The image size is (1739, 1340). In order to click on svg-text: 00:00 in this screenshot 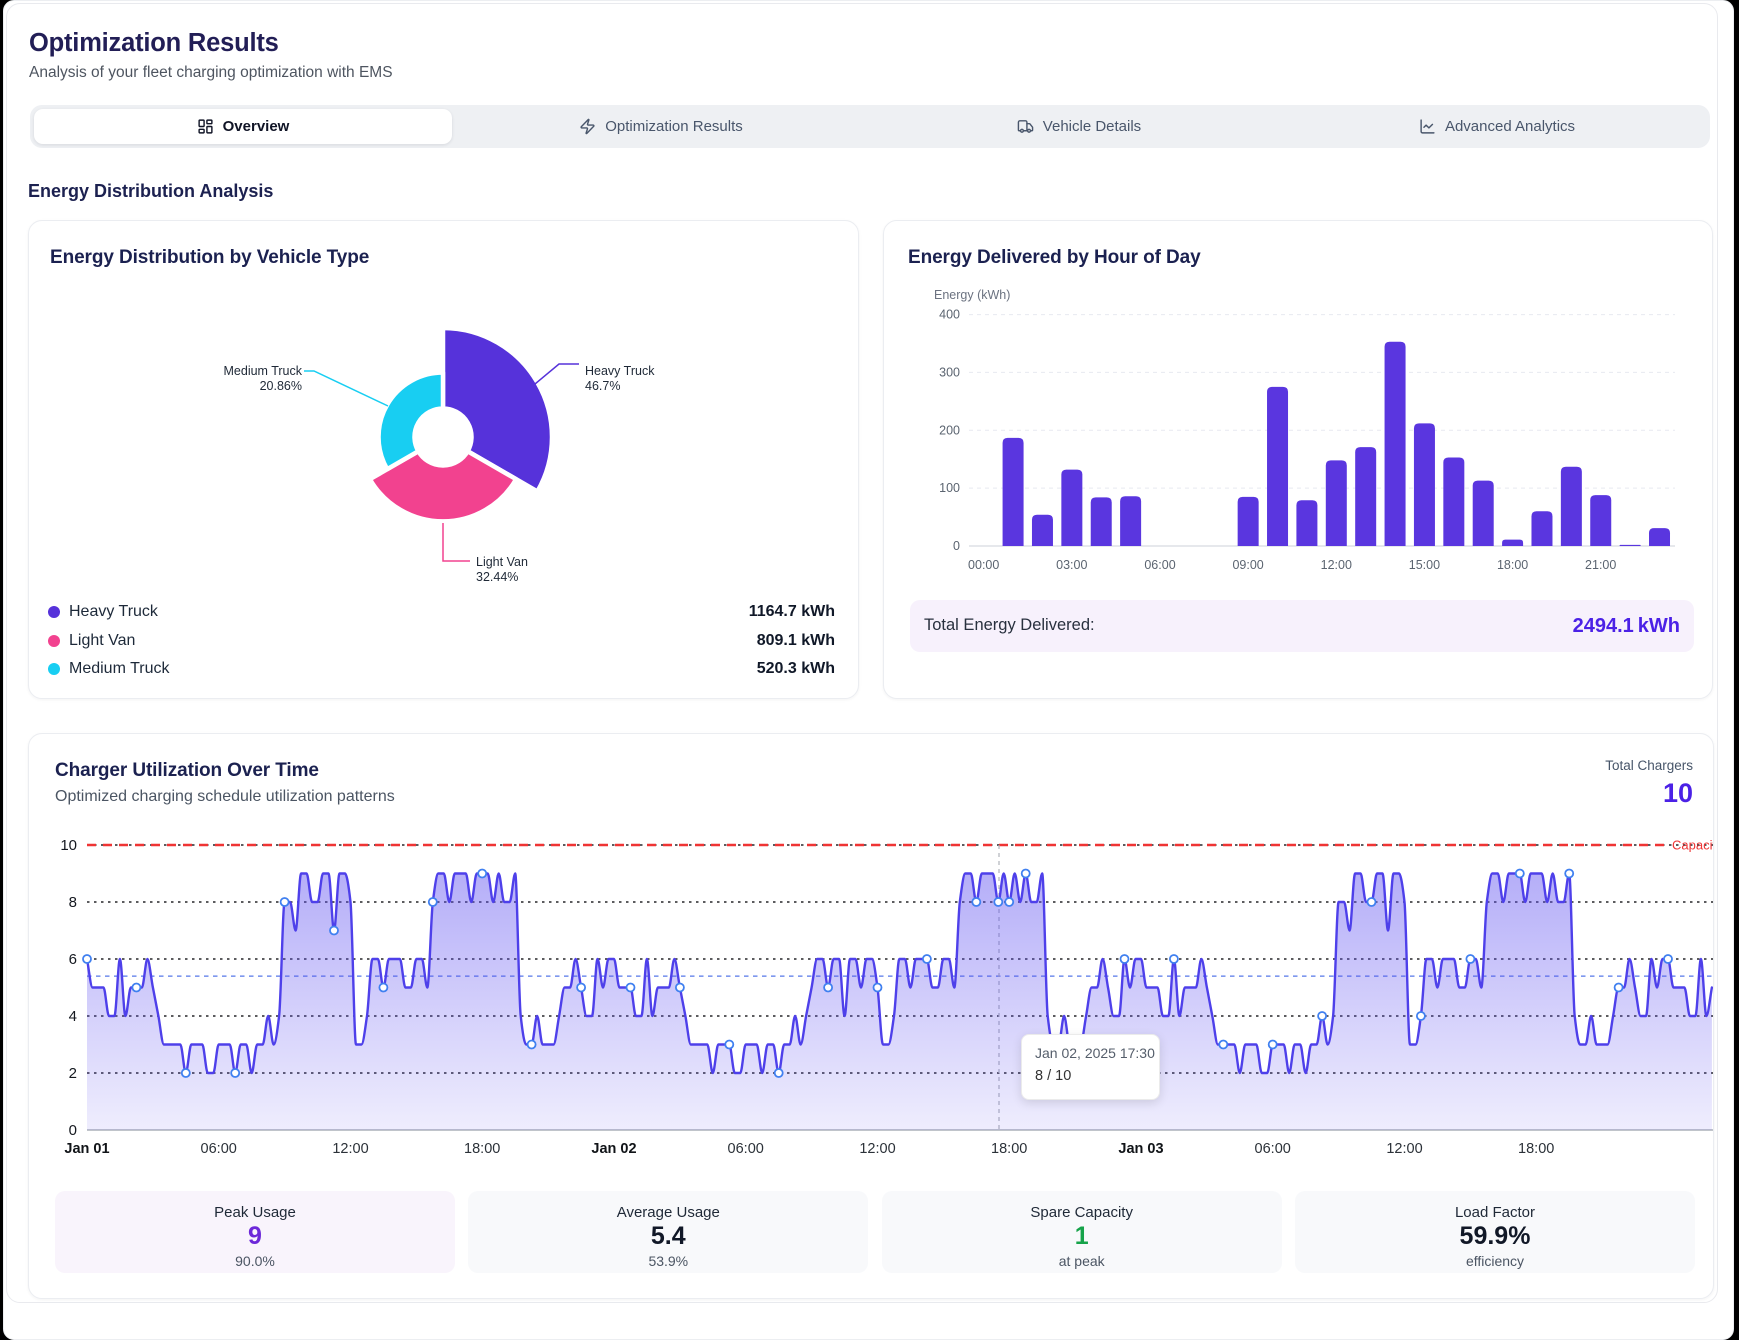, I will do `click(983, 565)`.